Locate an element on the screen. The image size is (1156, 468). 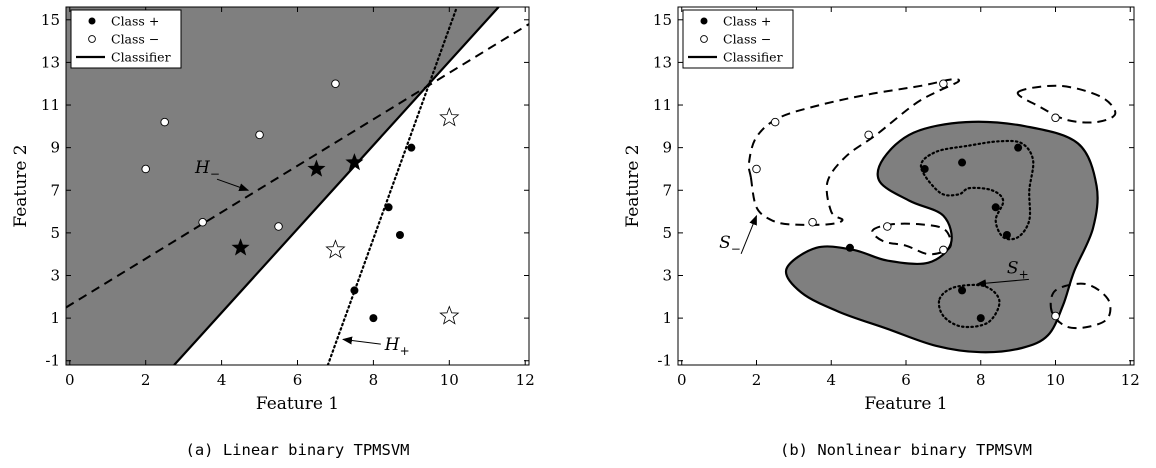
classifier-curve is located at coordinates (941, 237).